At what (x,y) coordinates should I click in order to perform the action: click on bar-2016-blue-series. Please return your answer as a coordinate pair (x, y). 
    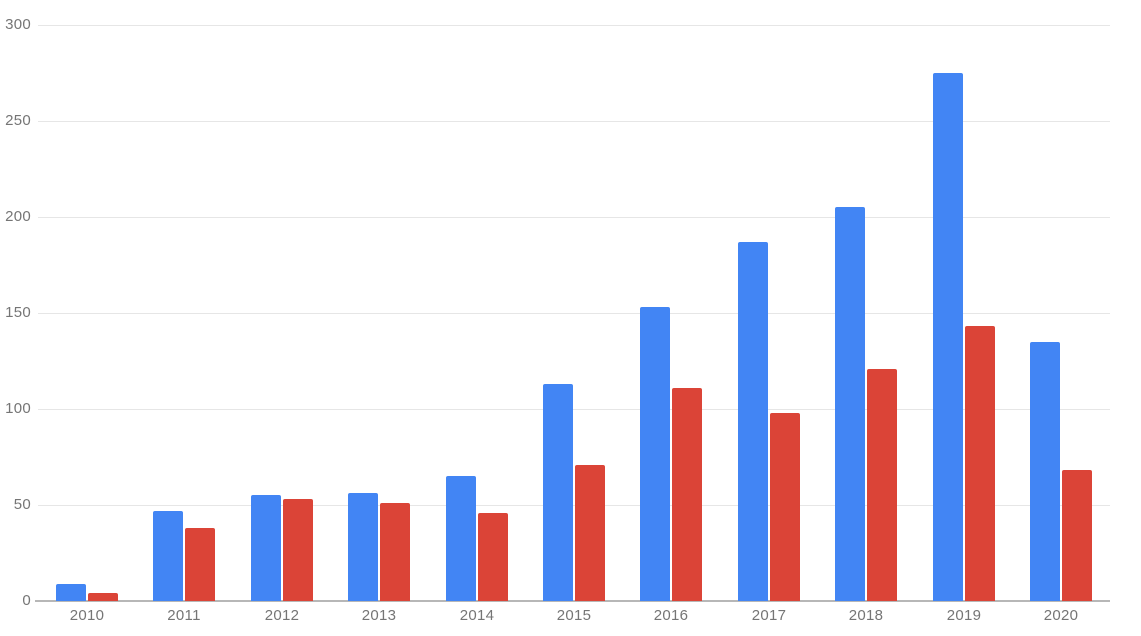
    Looking at the image, I should click on (655, 454).